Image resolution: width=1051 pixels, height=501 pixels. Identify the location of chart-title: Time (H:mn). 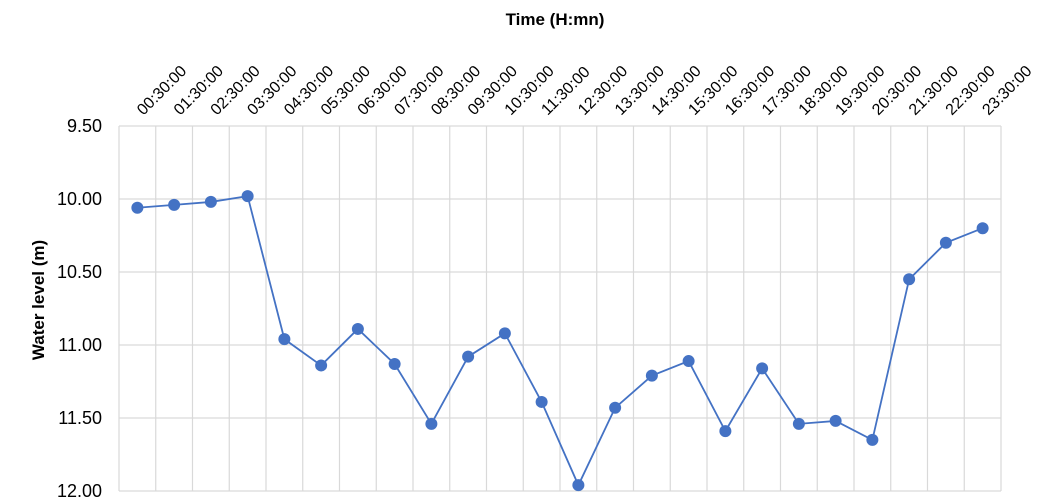
(555, 19).